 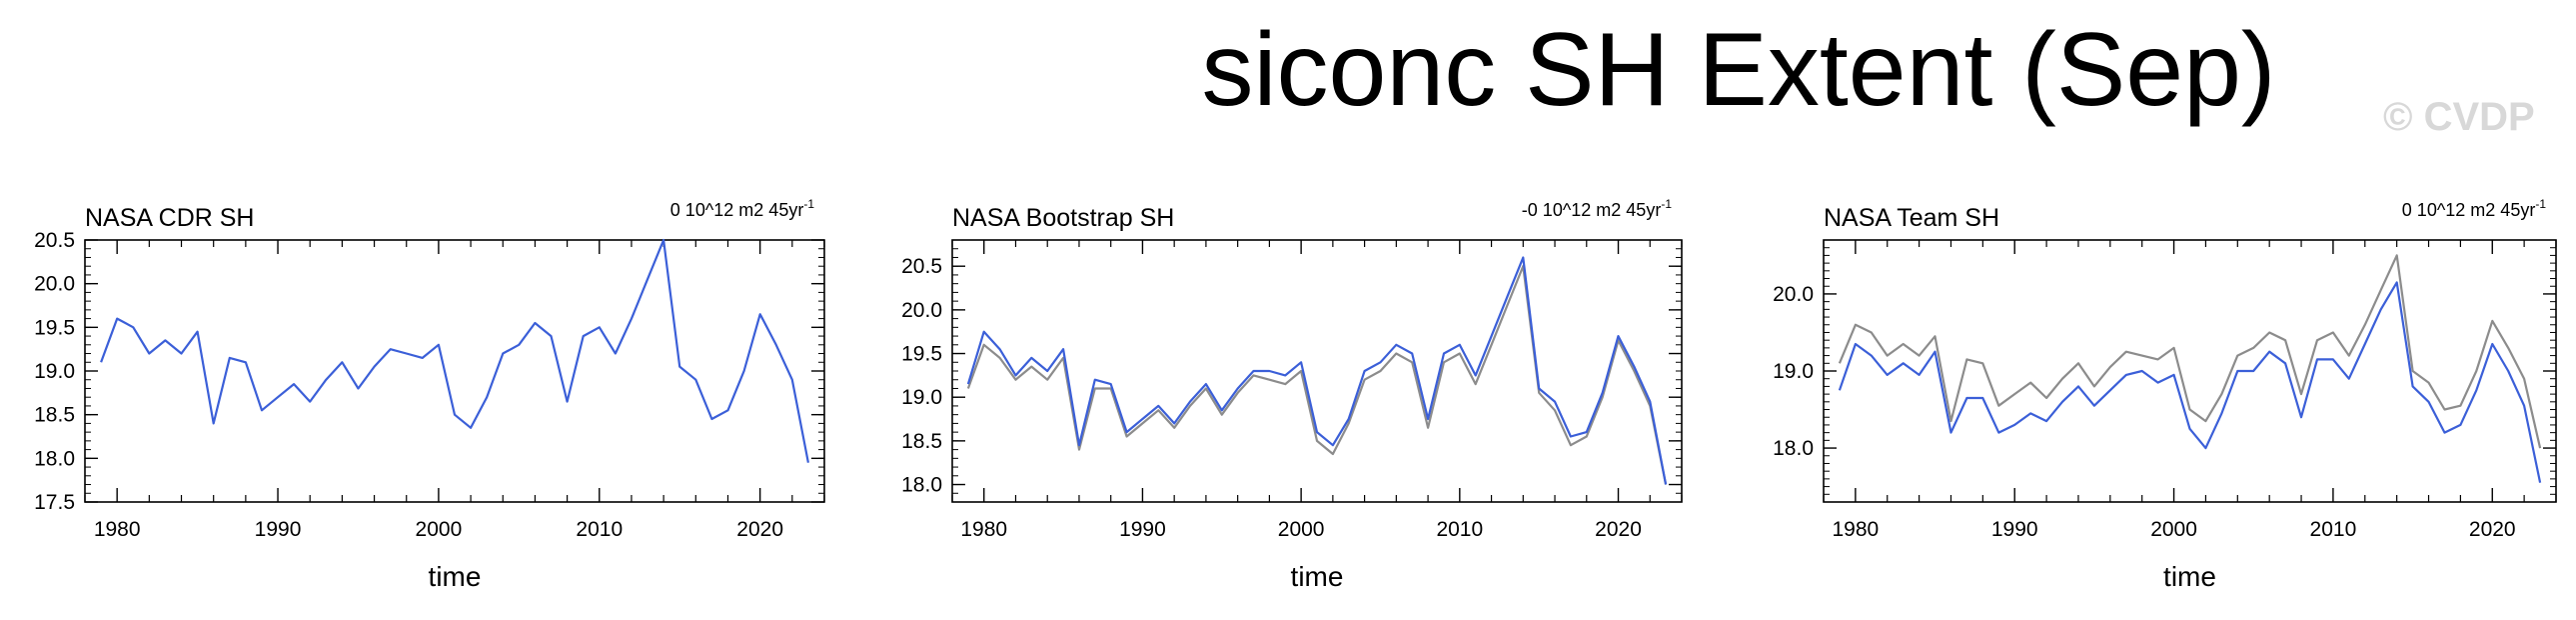 I want to click on panel-title: NASA Team SH, so click(x=1911, y=218).